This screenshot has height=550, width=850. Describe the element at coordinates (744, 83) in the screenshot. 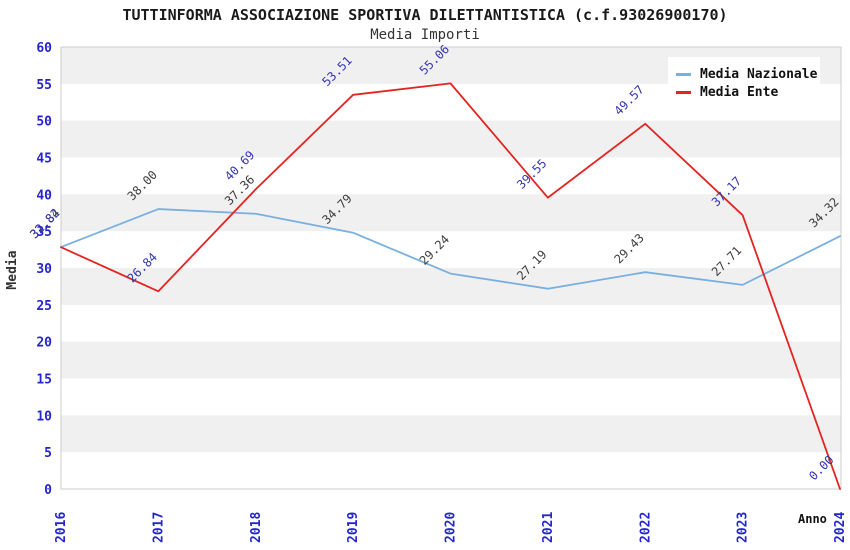

I see `legend: Media Nazionale Media Ente` at that location.